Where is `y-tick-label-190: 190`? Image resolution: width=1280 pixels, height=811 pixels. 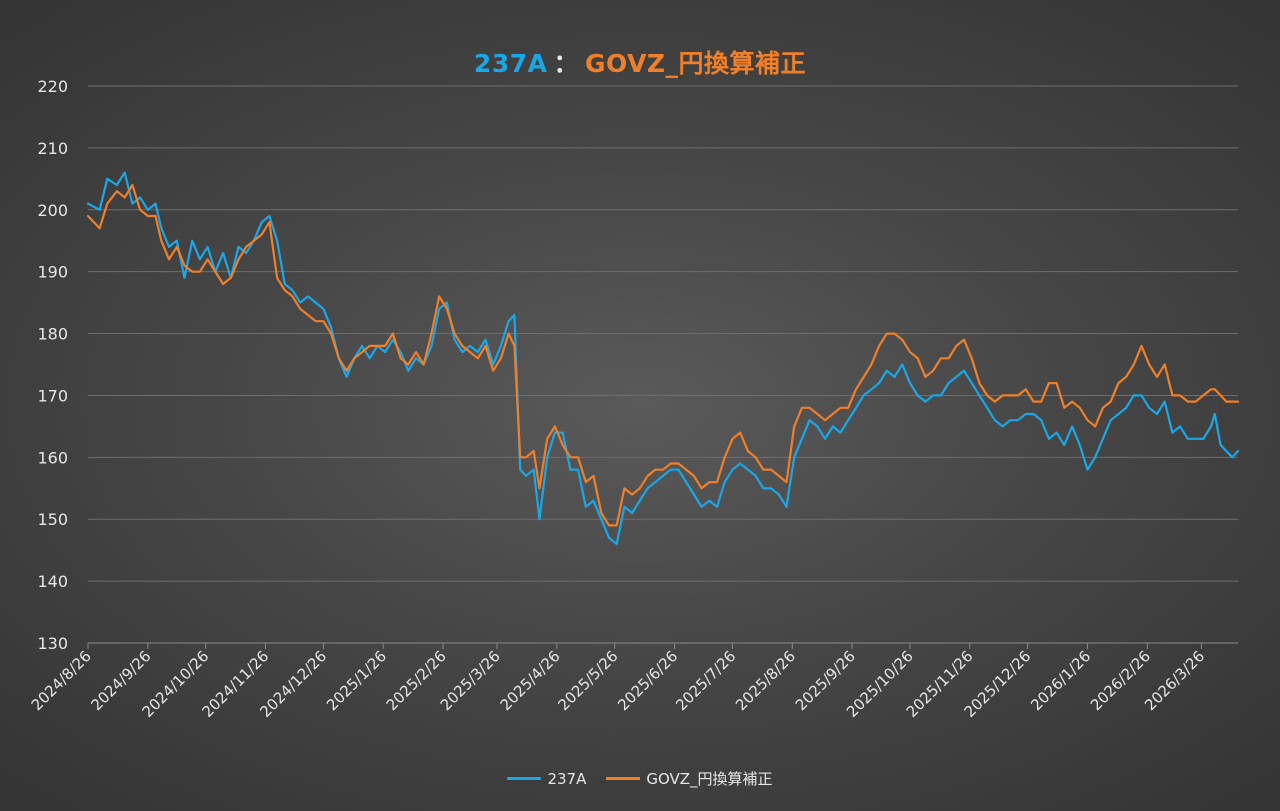
y-tick-label-190: 190 is located at coordinates (52, 272).